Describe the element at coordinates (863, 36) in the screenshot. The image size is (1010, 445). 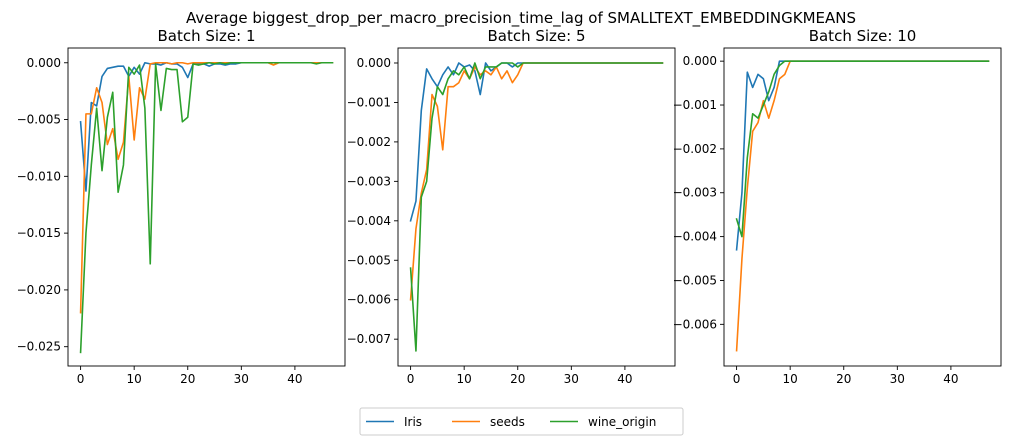
I see `subplot-title: Batch Size: 10` at that location.